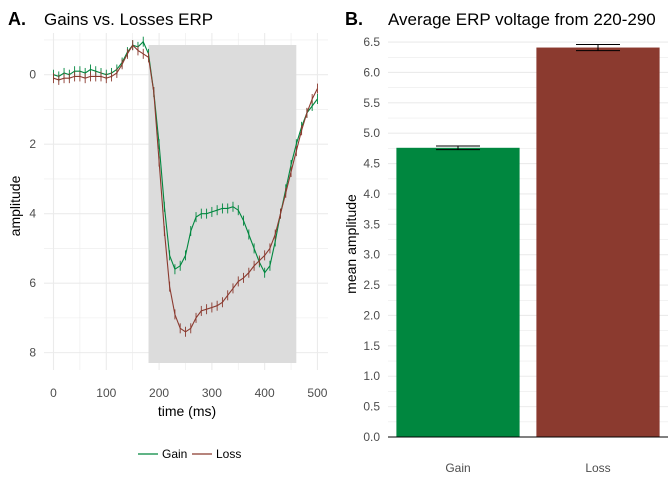  I want to click on y-tick-label: 0, so click(32, 75).